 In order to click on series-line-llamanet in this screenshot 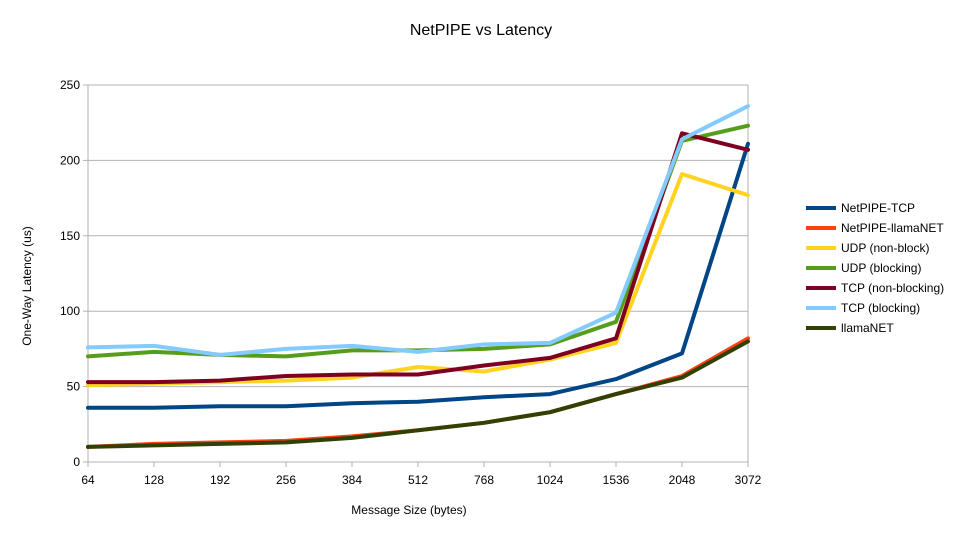, I will do `click(418, 394)`.